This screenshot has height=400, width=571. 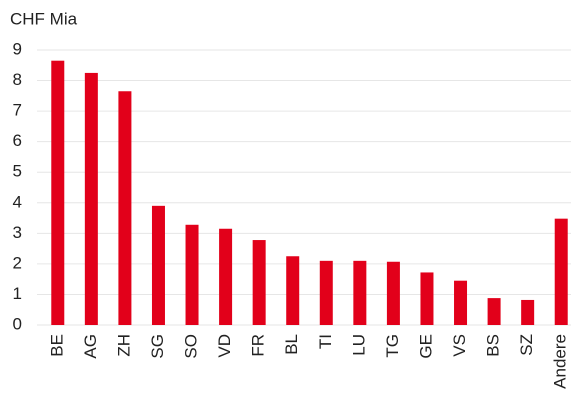 I want to click on x-tick-label: TI, so click(x=325, y=341).